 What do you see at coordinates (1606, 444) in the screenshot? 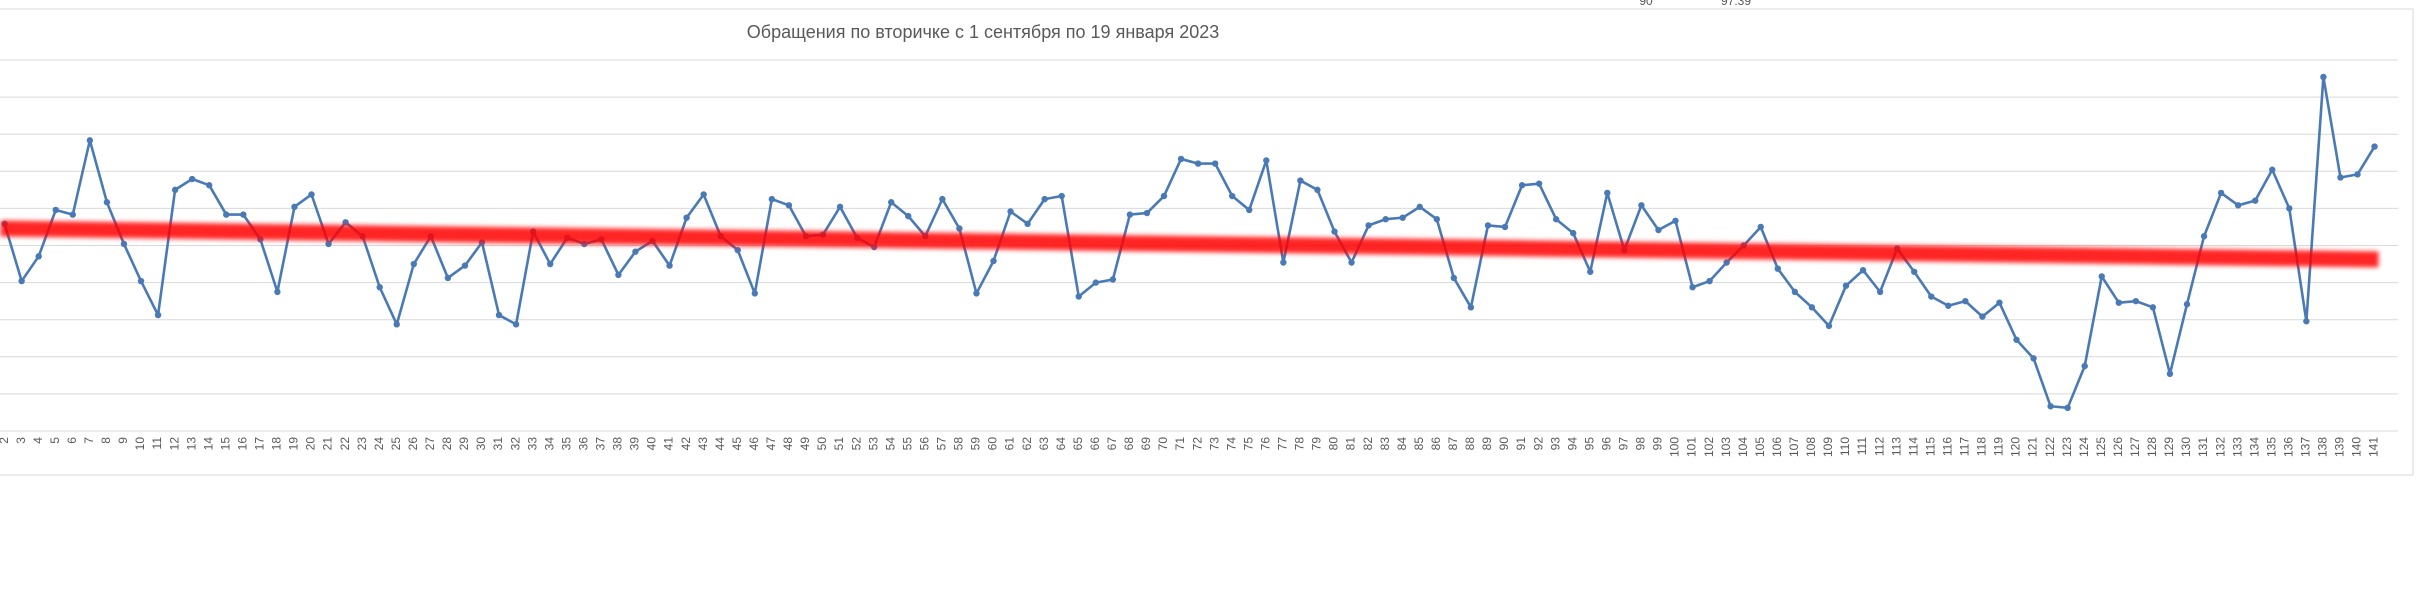
I see `x-tick-label: 96` at bounding box center [1606, 444].